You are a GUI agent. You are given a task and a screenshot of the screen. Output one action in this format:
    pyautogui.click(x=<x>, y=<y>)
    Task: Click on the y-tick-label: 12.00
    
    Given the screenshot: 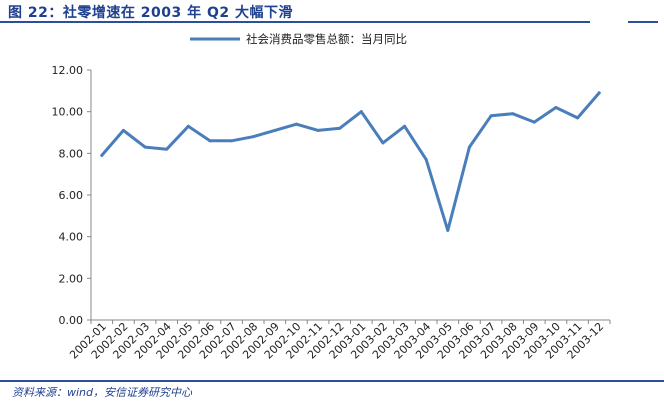 What is the action you would take?
    pyautogui.click(x=68, y=70)
    